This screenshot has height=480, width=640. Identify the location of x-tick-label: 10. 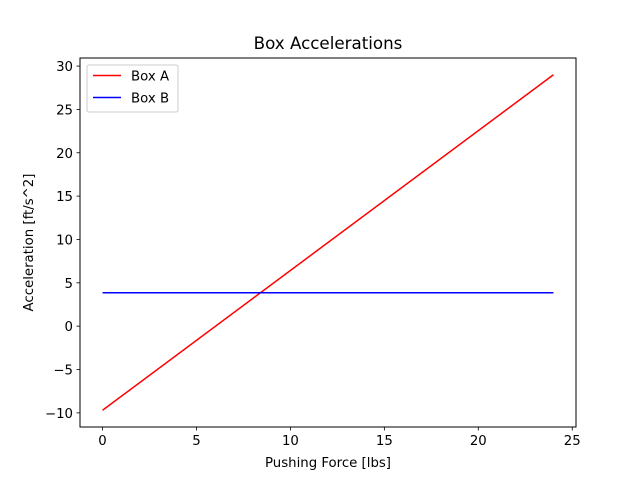
(290, 441).